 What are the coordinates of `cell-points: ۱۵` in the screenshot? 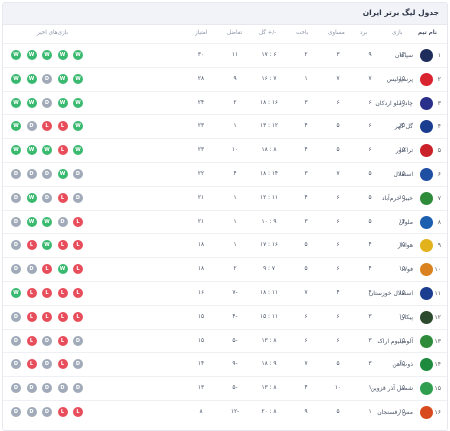 It's located at (201, 316).